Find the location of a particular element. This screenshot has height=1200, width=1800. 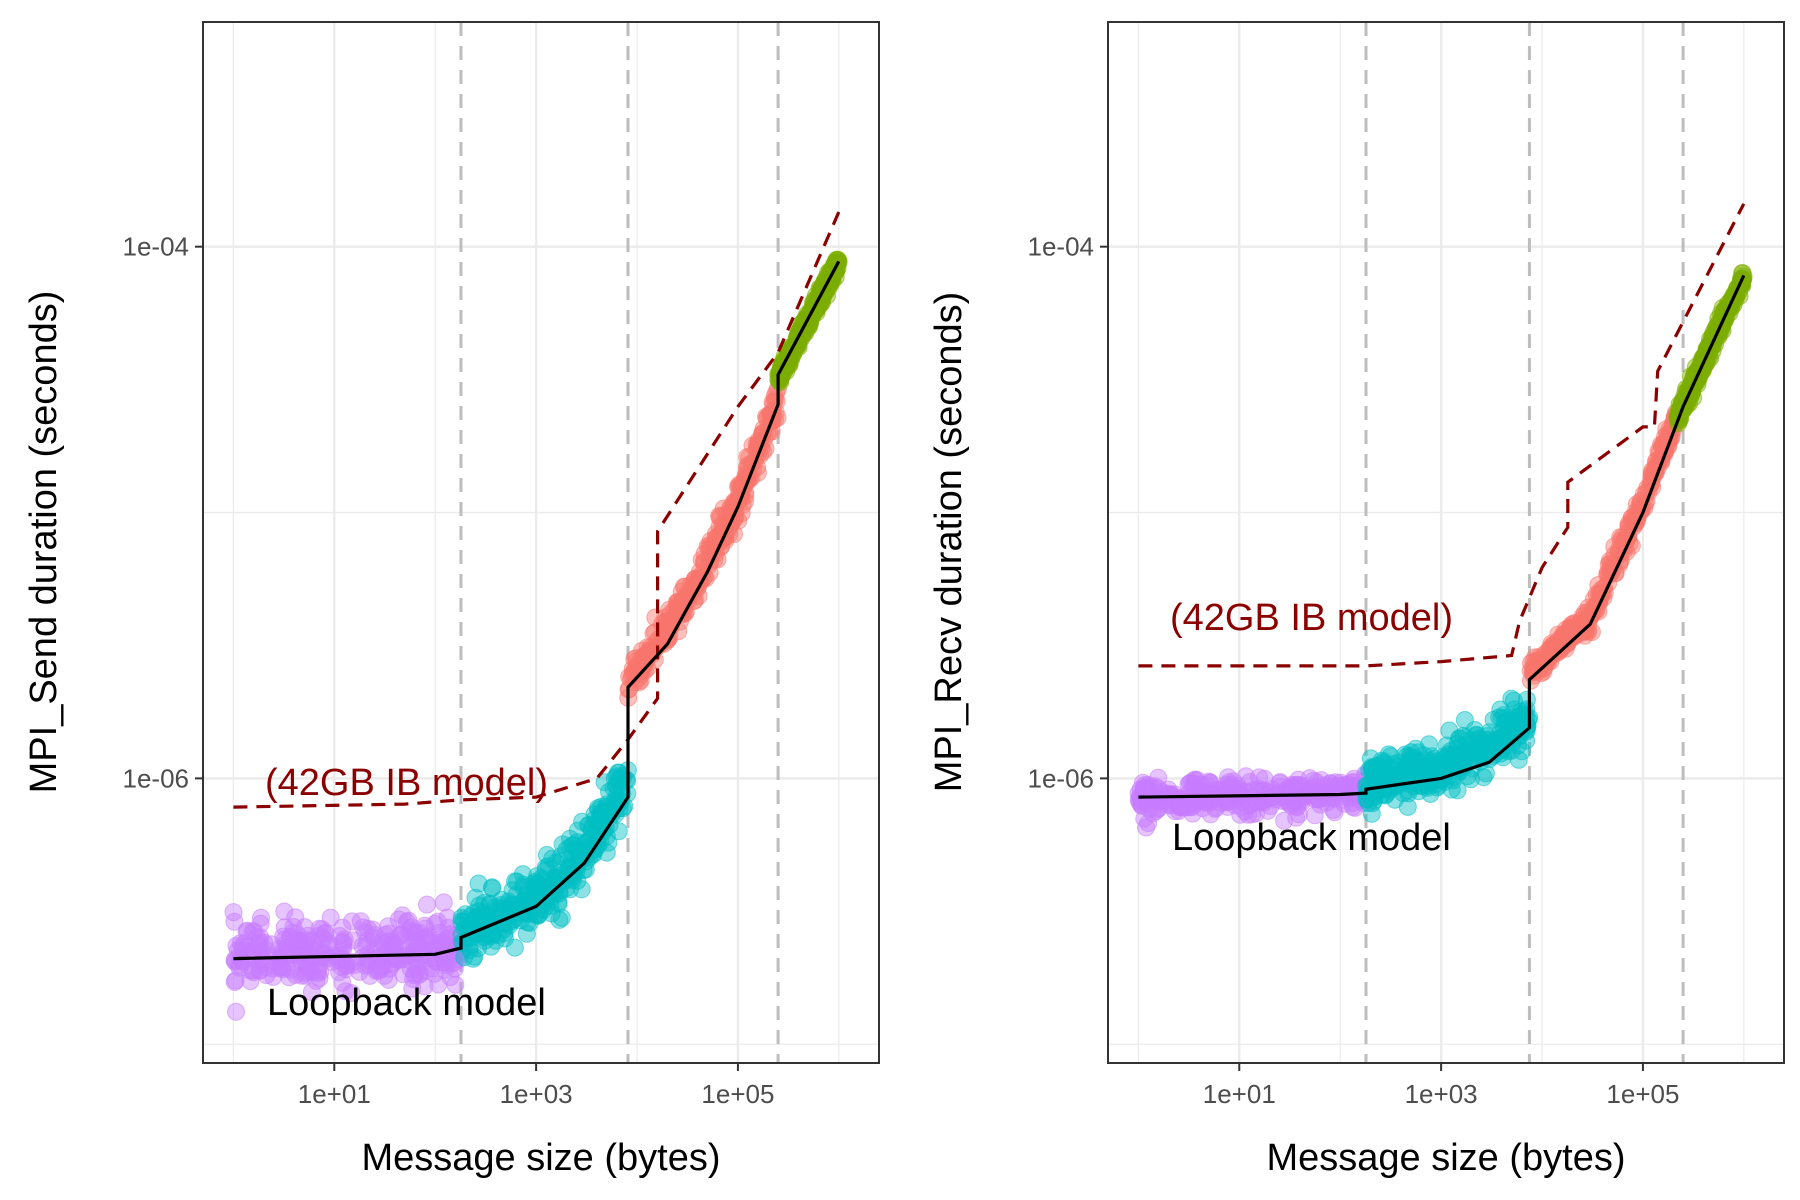

recv-ib-annotation: (42GB IB model) is located at coordinates (1311, 618).